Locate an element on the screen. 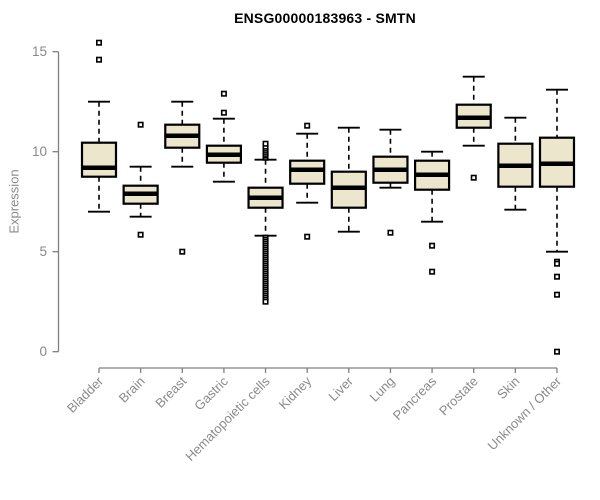 The image size is (600, 500). chart-title: ENSG00000183963 - SMTN is located at coordinates (325, 18).